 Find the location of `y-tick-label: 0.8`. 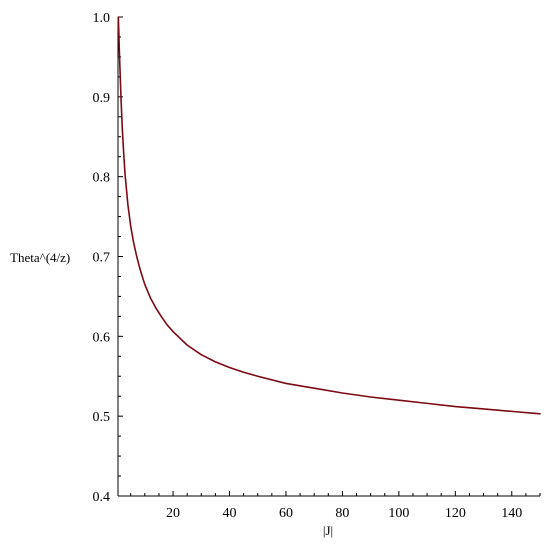

y-tick-label: 0.8 is located at coordinates (102, 178).